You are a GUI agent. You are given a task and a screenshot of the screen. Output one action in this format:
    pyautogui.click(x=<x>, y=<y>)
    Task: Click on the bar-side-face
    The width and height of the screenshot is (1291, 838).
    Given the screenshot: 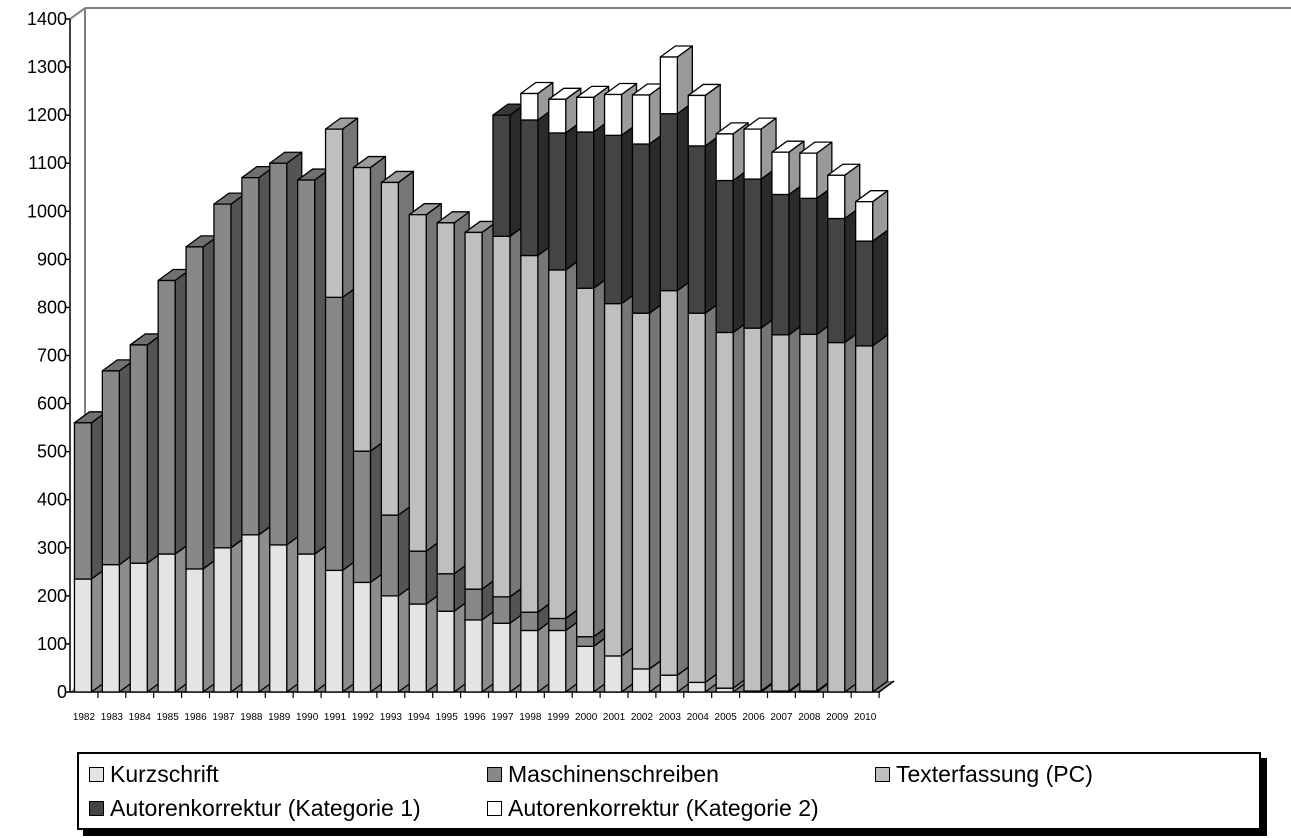 What is the action you would take?
    pyautogui.click(x=880, y=513)
    